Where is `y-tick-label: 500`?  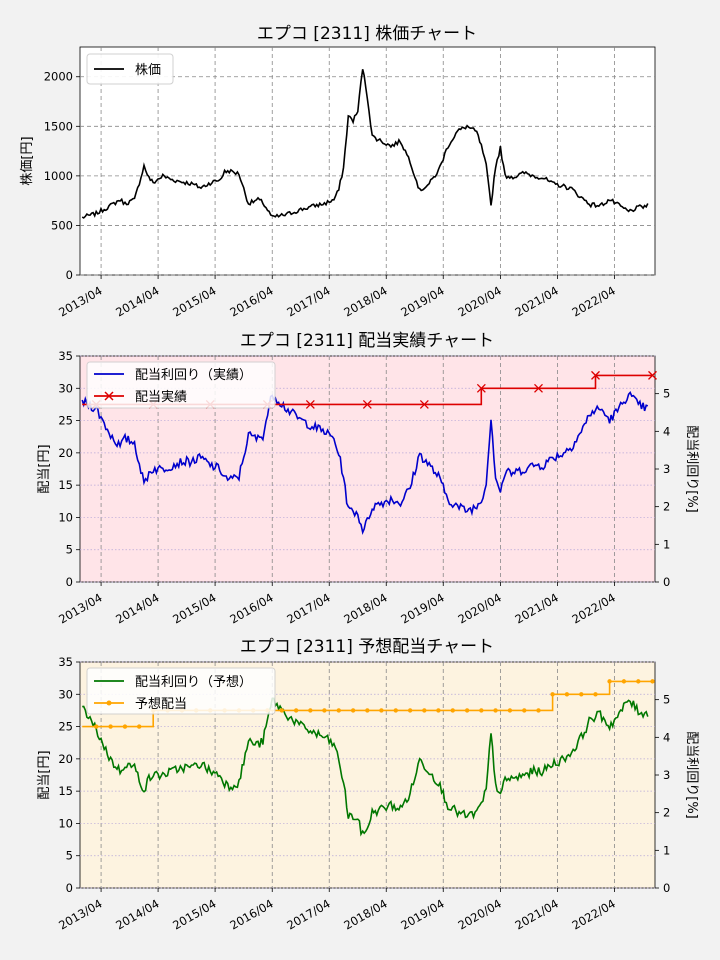 y-tick-label: 500 is located at coordinates (62, 225).